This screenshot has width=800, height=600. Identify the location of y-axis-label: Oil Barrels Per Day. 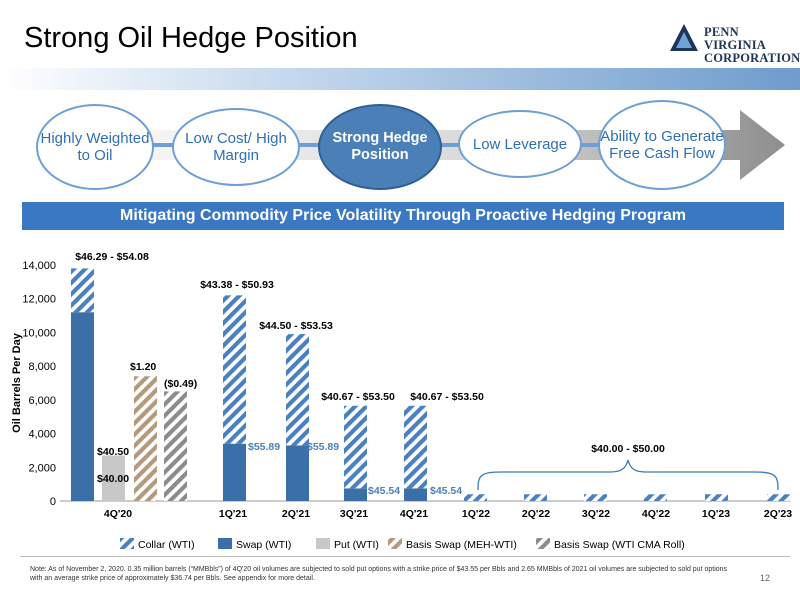
(17, 382).